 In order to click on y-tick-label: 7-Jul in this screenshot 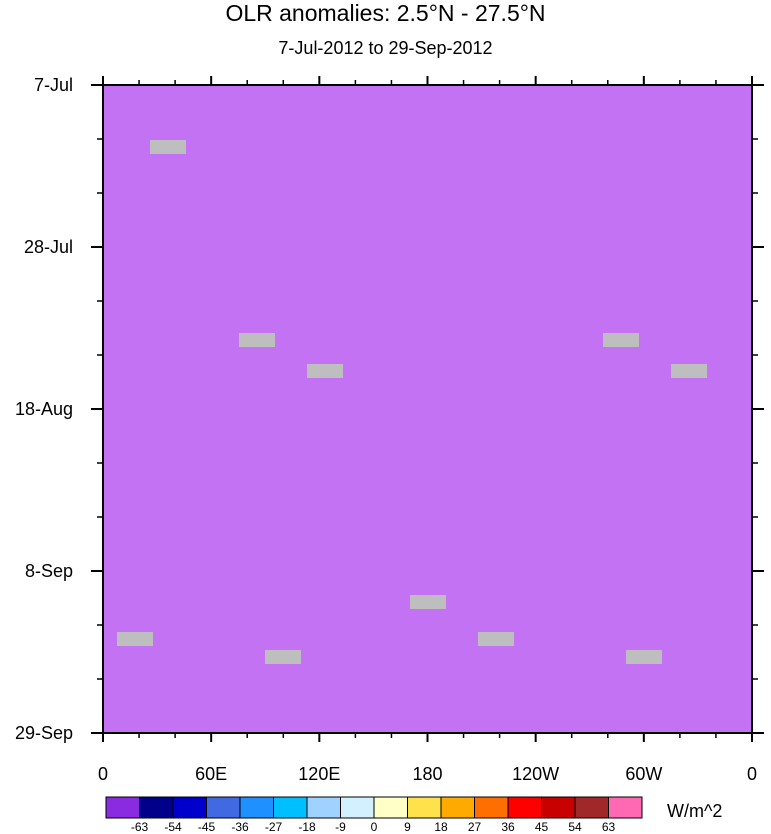, I will do `click(53, 85)`.